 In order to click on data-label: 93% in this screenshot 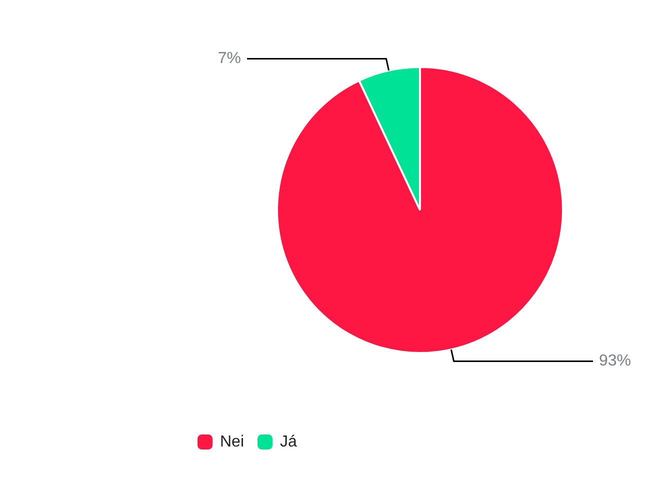, I will do `click(615, 361)`.